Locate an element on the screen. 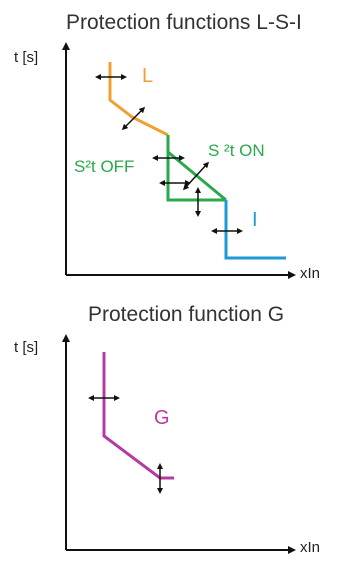 The width and height of the screenshot is (362, 563). bottom-y-axis-label: t [s] is located at coordinates (26, 347).